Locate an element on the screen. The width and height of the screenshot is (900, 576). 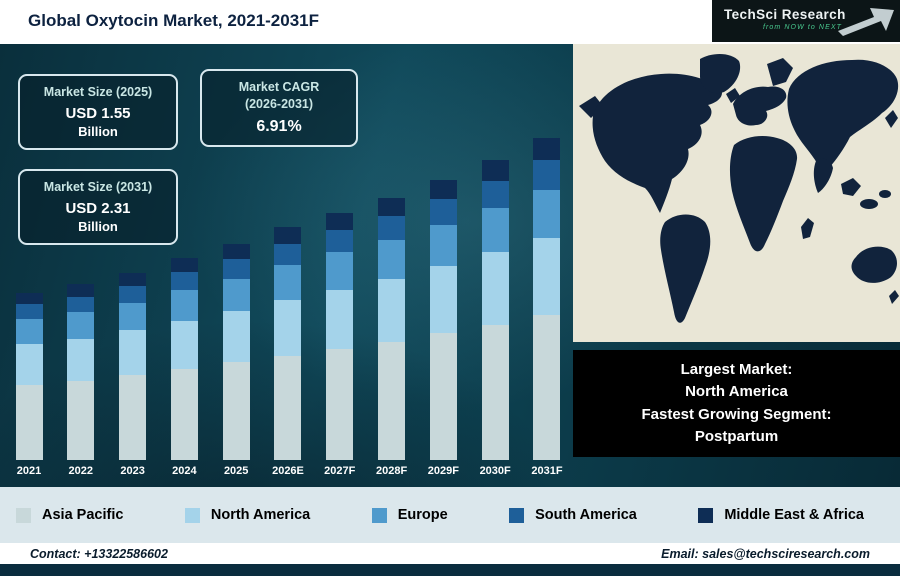
bar-column-2030f: 2030F is located at coordinates (495, 318).